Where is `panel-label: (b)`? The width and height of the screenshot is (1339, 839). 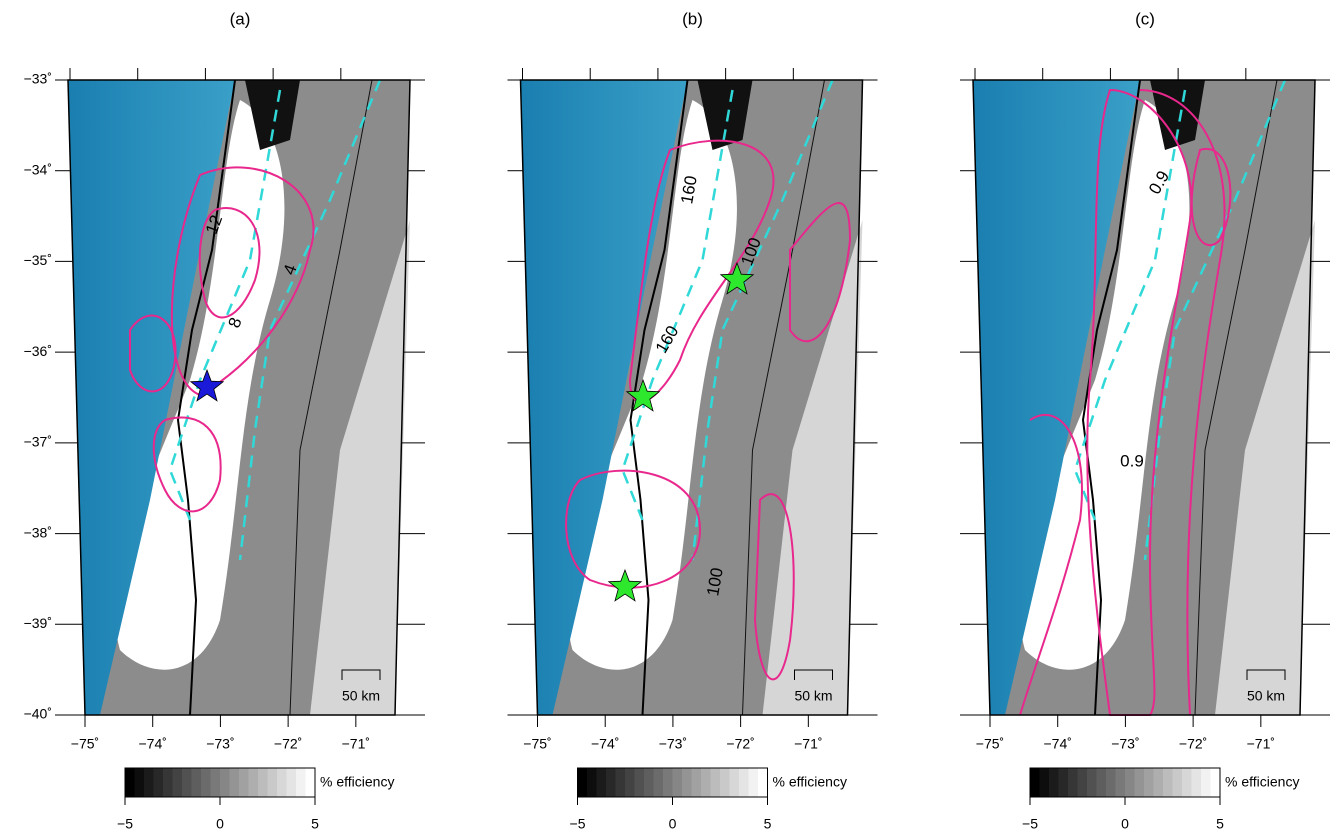 panel-label: (b) is located at coordinates (692, 18).